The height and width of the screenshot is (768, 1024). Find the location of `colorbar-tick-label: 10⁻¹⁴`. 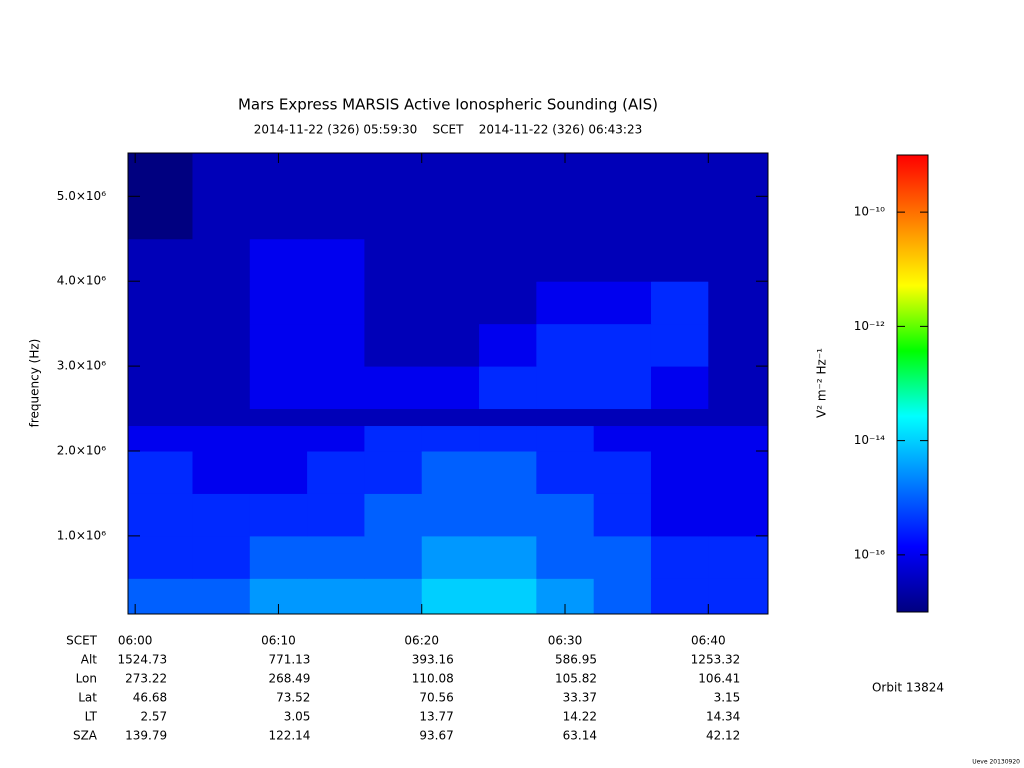

colorbar-tick-label: 10⁻¹⁴ is located at coordinates (869, 440).